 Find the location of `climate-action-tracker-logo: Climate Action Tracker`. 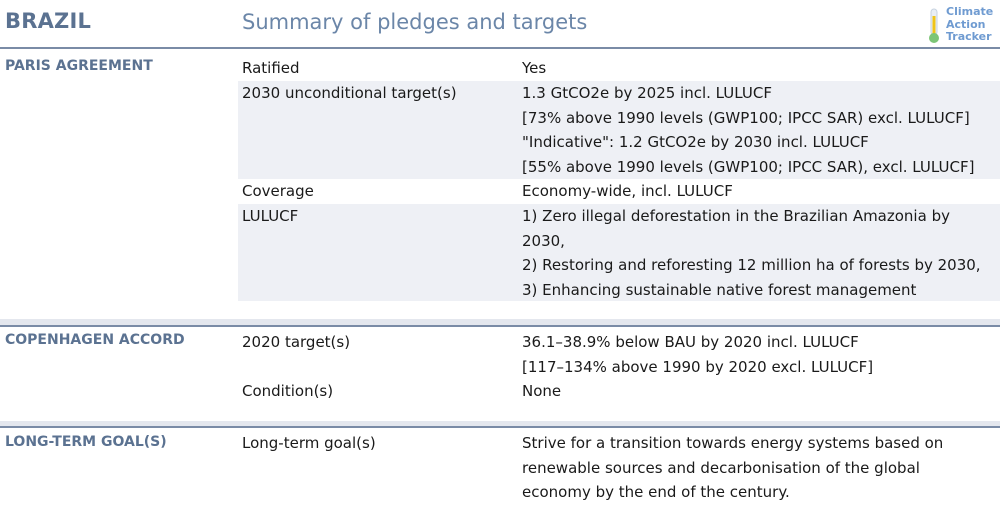

climate-action-tracker-logo: Climate Action Tracker is located at coordinates (962, 25).